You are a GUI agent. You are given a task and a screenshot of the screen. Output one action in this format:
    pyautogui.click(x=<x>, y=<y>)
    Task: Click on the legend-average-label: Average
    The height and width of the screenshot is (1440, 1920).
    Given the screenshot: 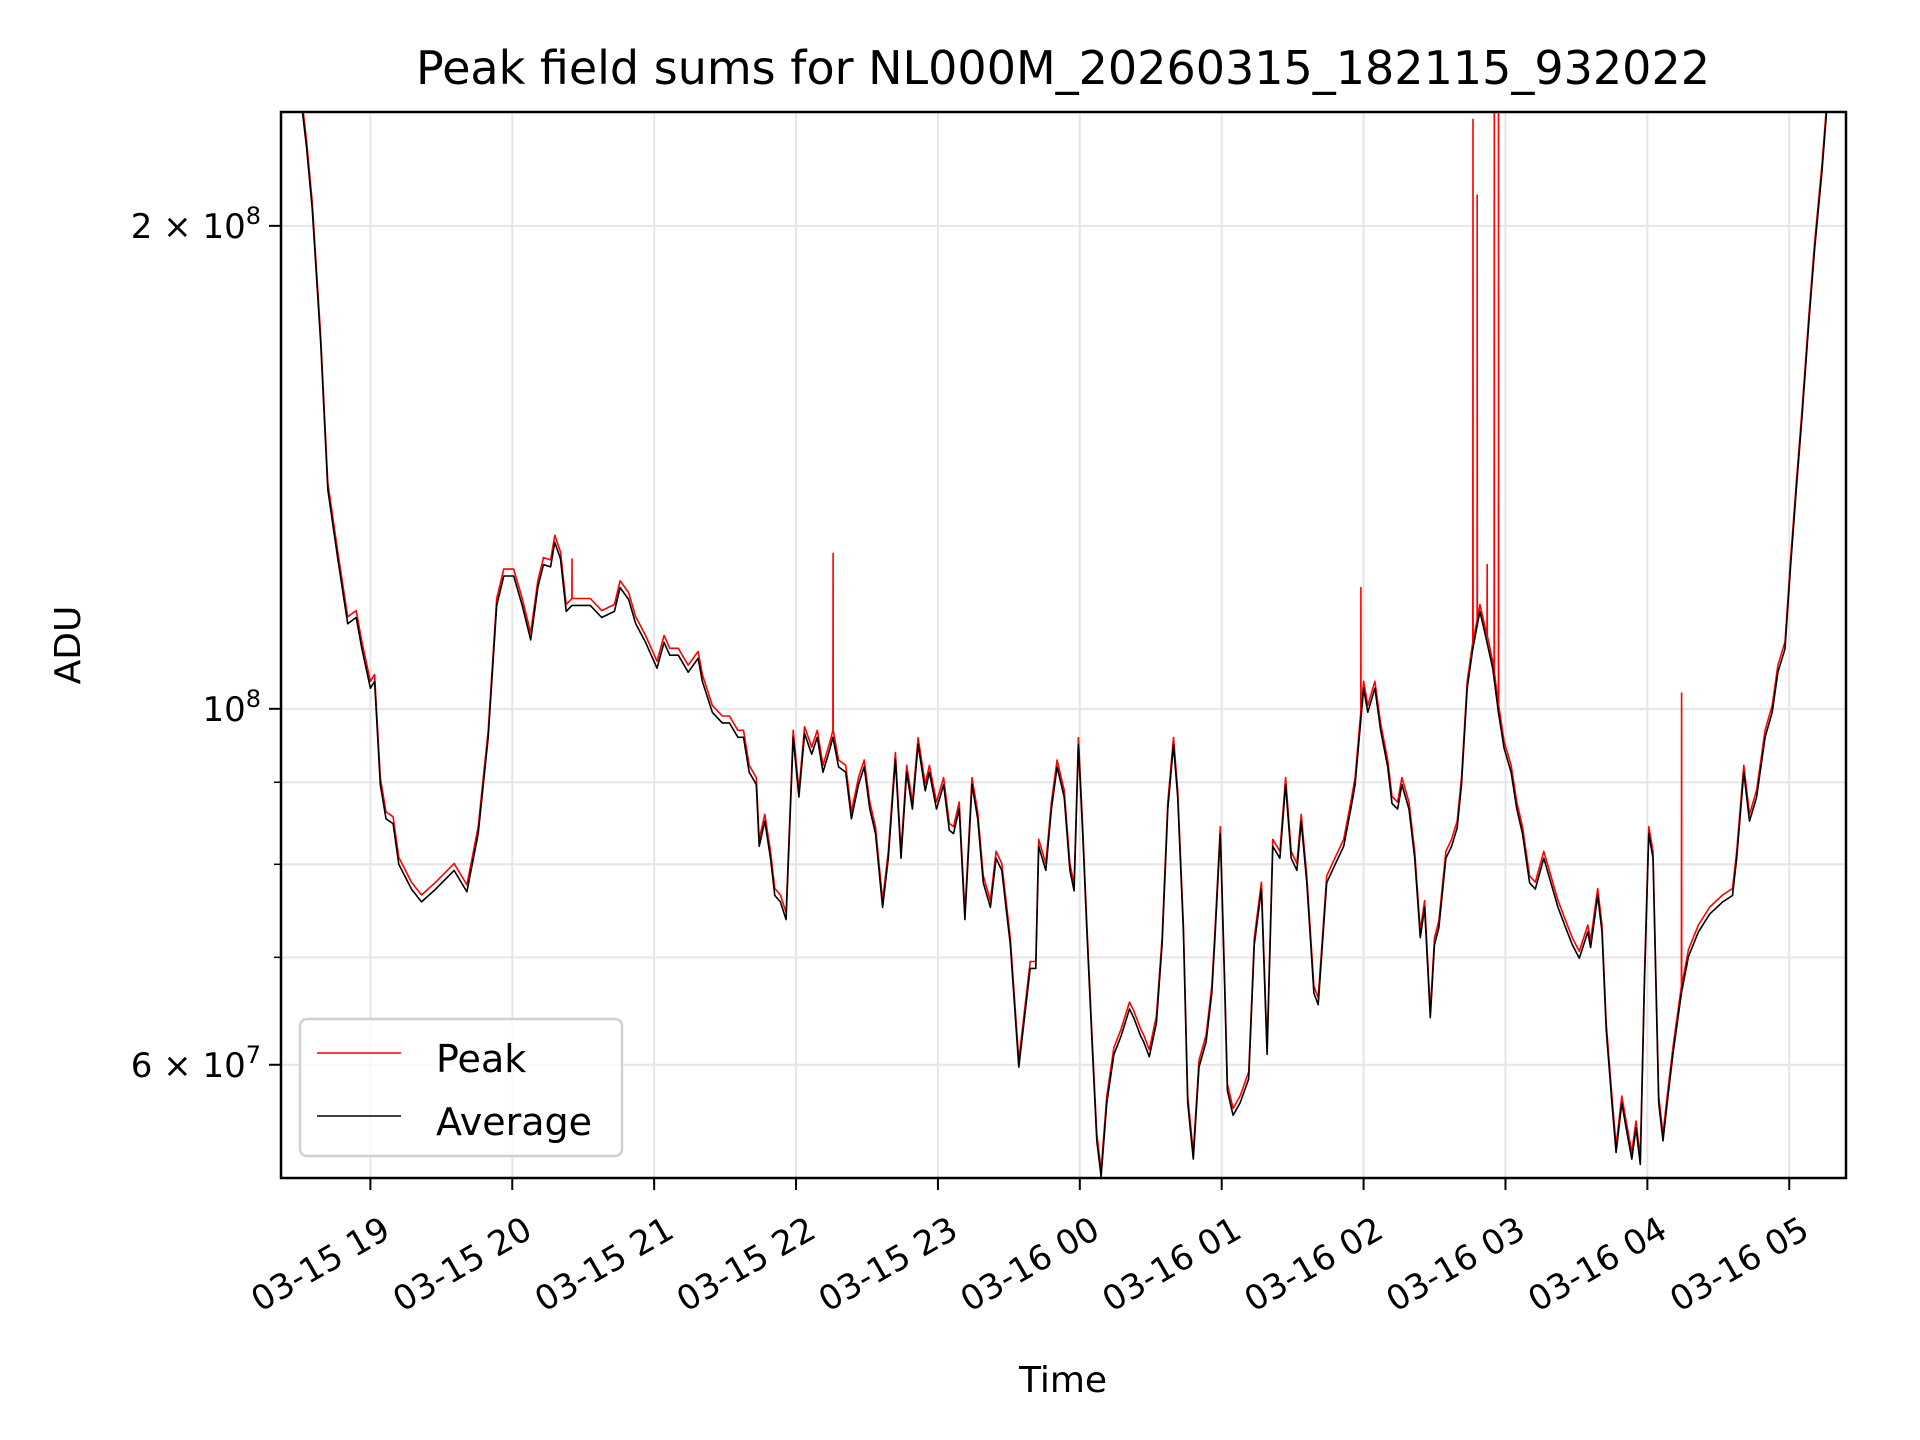 What is the action you would take?
    pyautogui.click(x=514, y=1122)
    